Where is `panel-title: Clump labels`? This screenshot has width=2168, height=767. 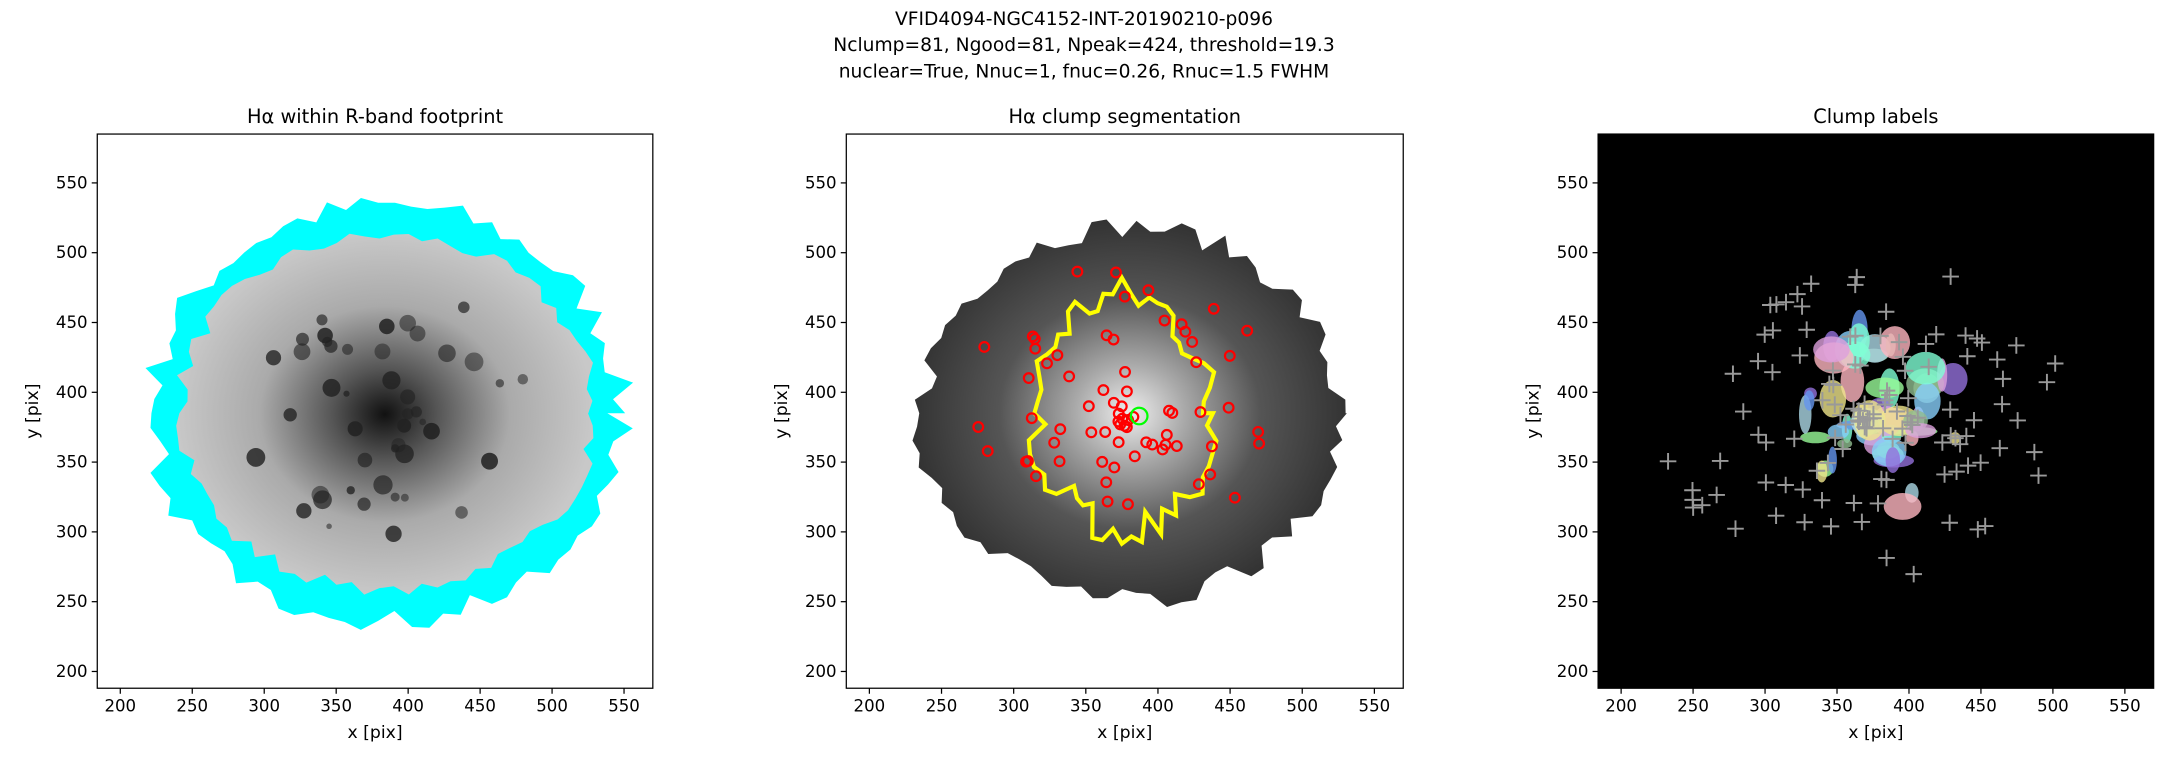 panel-title: Clump labels is located at coordinates (1875, 116).